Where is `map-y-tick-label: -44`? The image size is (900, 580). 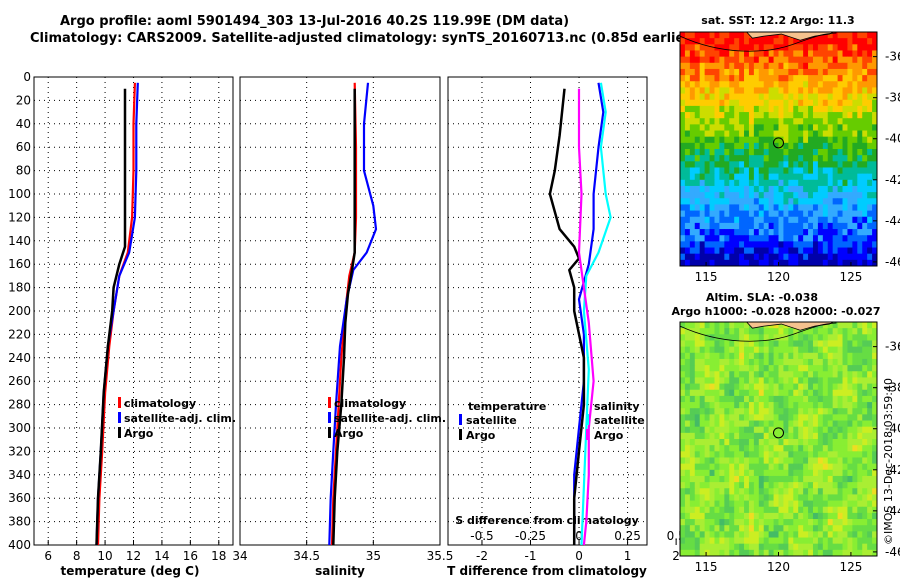
map-y-tick-label: -44 is located at coordinates (892, 221).